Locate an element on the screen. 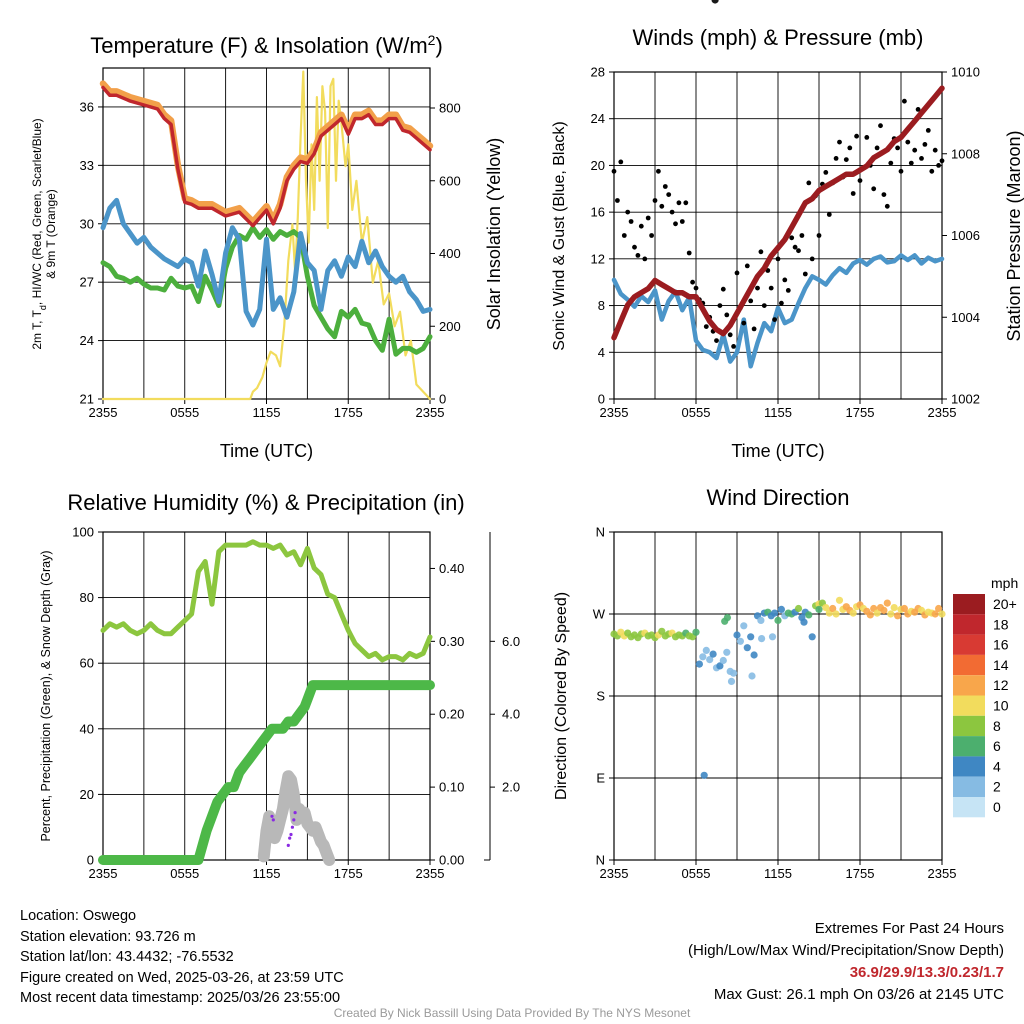  x-tick-label: 1755 is located at coordinates (860, 873).